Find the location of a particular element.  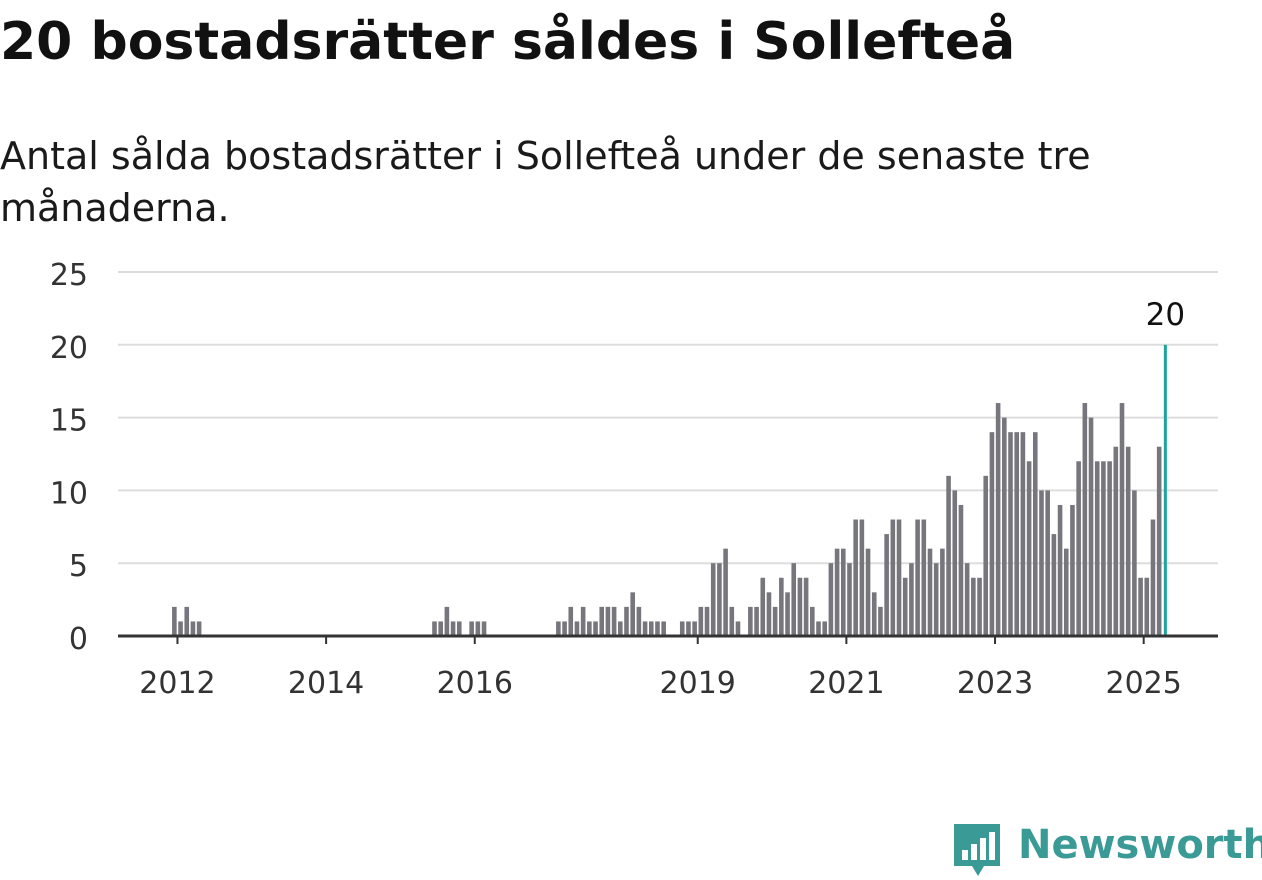

y-tick-label: 10 is located at coordinates (69, 493).